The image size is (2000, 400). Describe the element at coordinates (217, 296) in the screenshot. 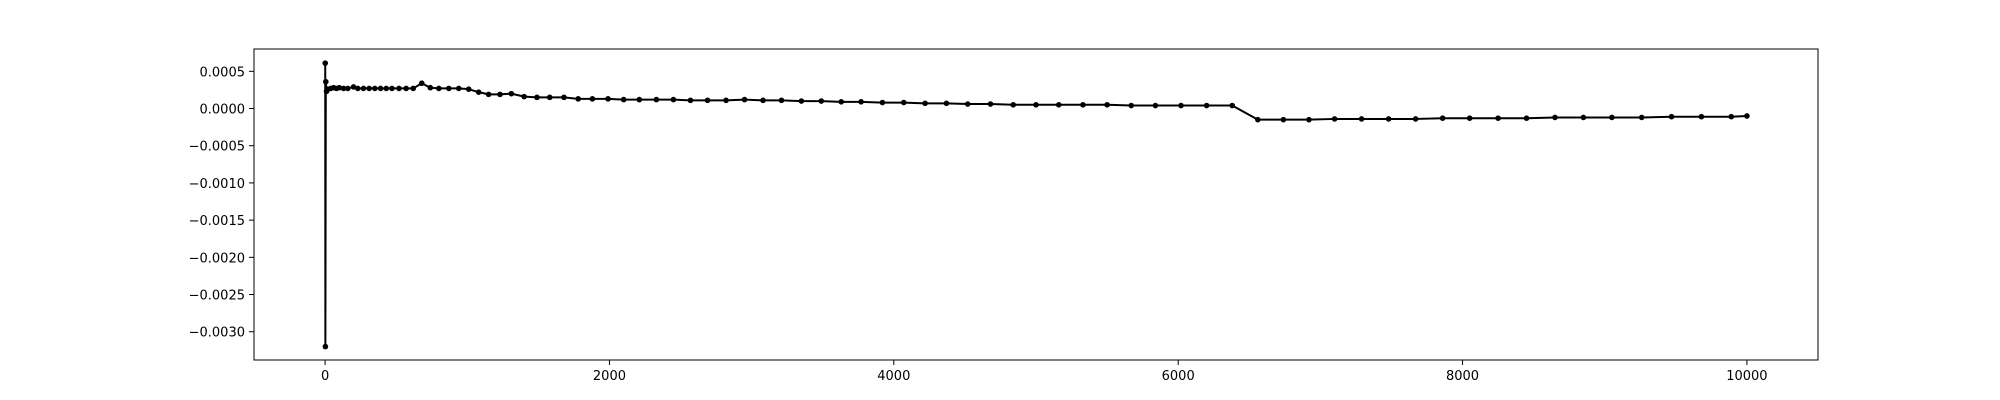

I see `y-tick-label: −0.0025` at that location.